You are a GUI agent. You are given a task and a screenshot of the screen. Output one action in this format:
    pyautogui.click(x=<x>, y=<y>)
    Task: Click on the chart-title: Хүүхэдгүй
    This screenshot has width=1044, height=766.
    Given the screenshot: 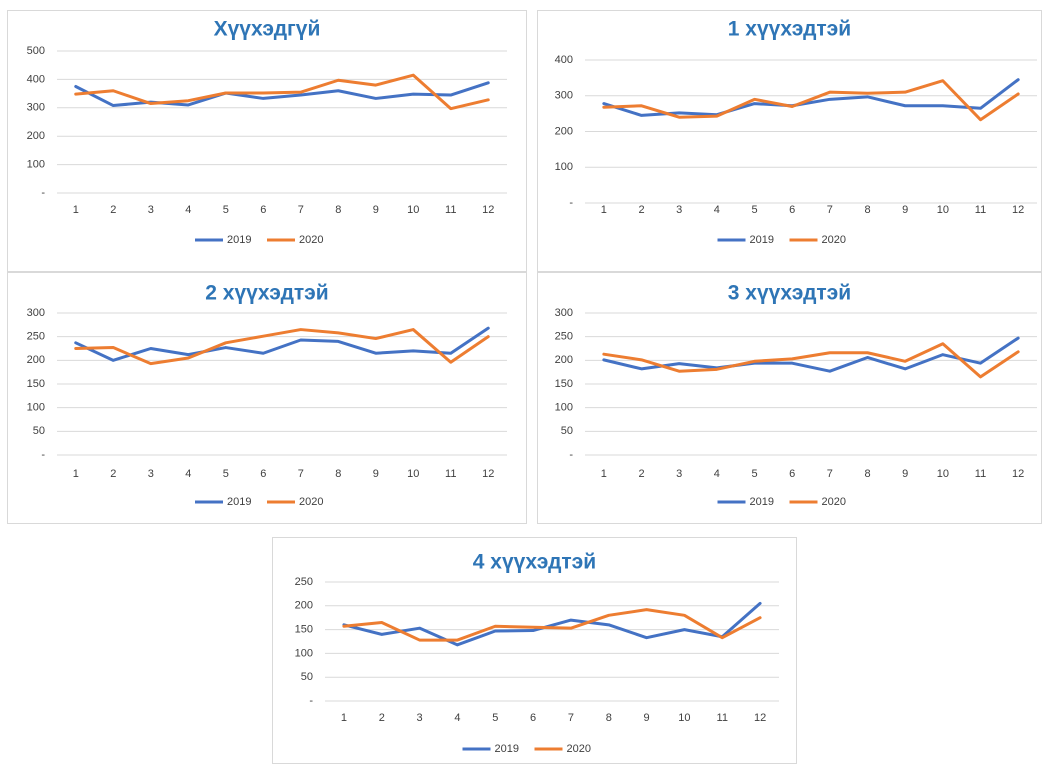 What is the action you would take?
    pyautogui.click(x=267, y=29)
    